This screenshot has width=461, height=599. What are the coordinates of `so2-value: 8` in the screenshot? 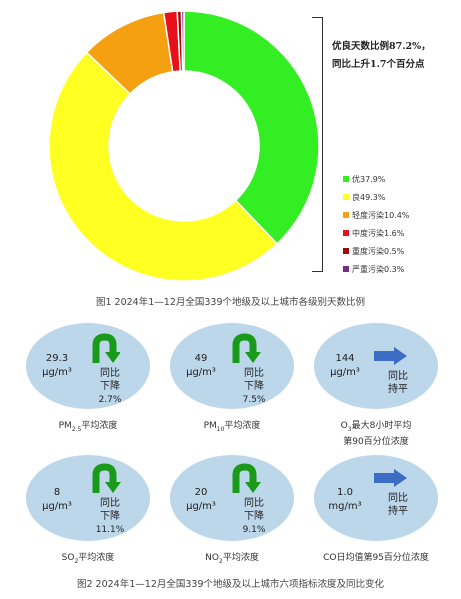 It's located at (57, 492).